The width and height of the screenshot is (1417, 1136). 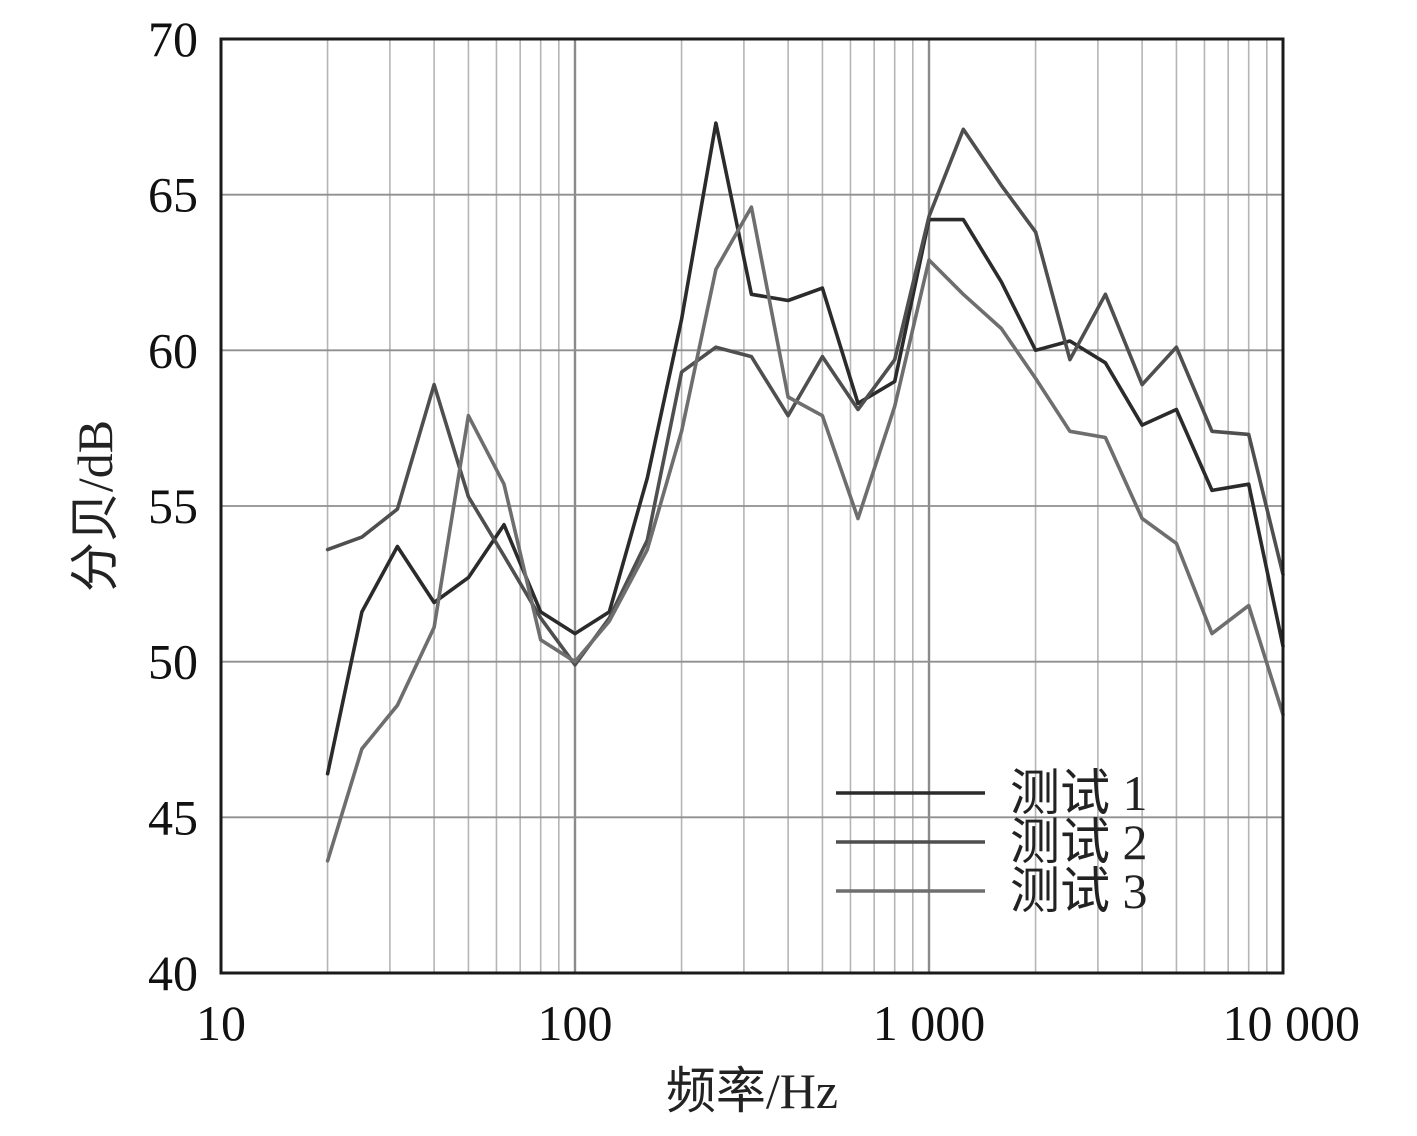 What do you see at coordinates (173, 817) in the screenshot?
I see `y-tick-label: 45` at bounding box center [173, 817].